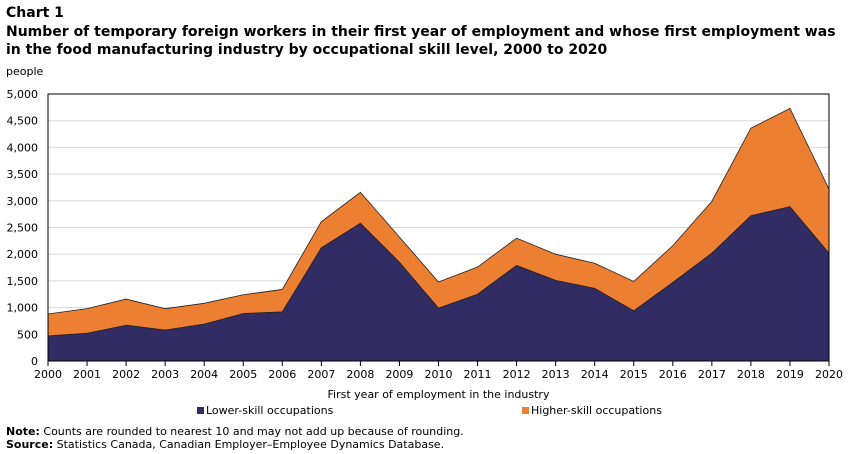  Describe the element at coordinates (48, 374) in the screenshot. I see `x-tick-label: 2000` at that location.